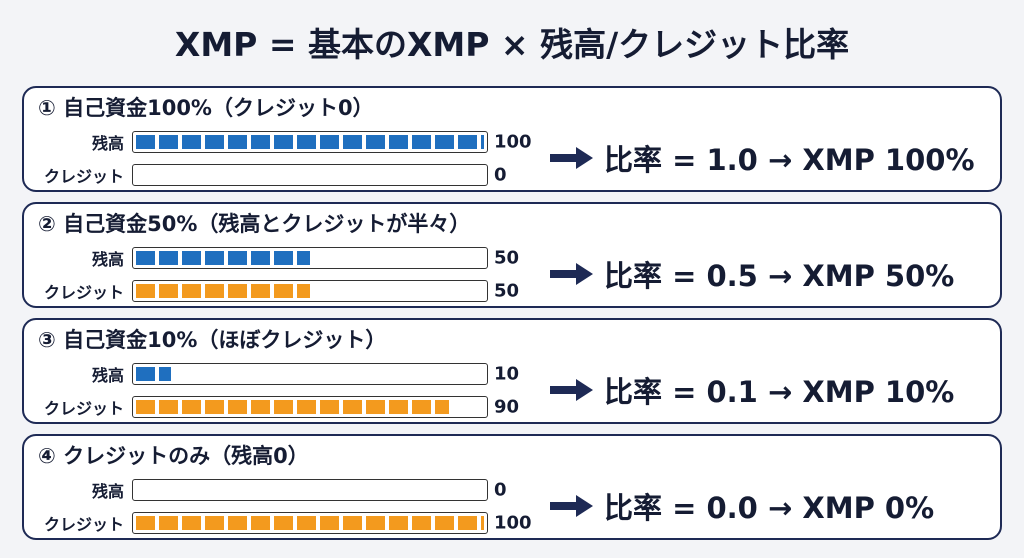  What do you see at coordinates (254, 224) in the screenshot?
I see `panel-heading: ② 自己資金50%（残高とクレジットが半々）` at bounding box center [254, 224].